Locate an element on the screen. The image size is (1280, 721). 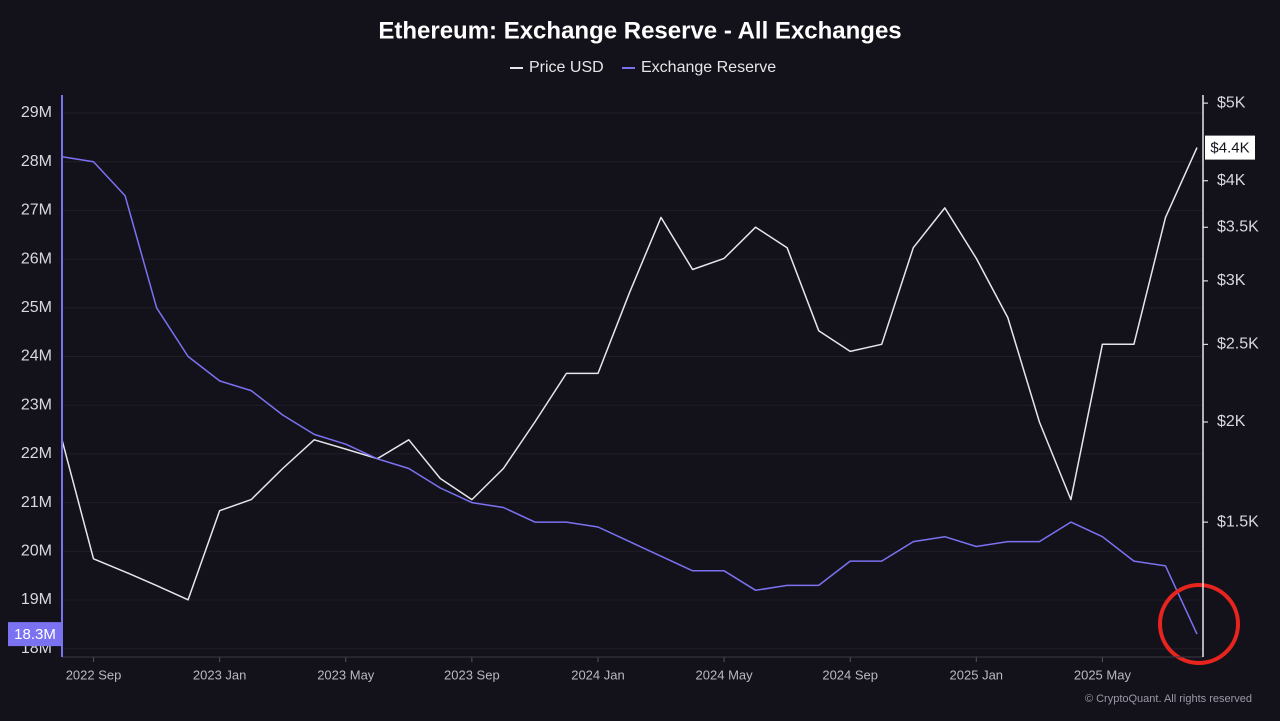
y-tick-label: 22M is located at coordinates (36, 453).